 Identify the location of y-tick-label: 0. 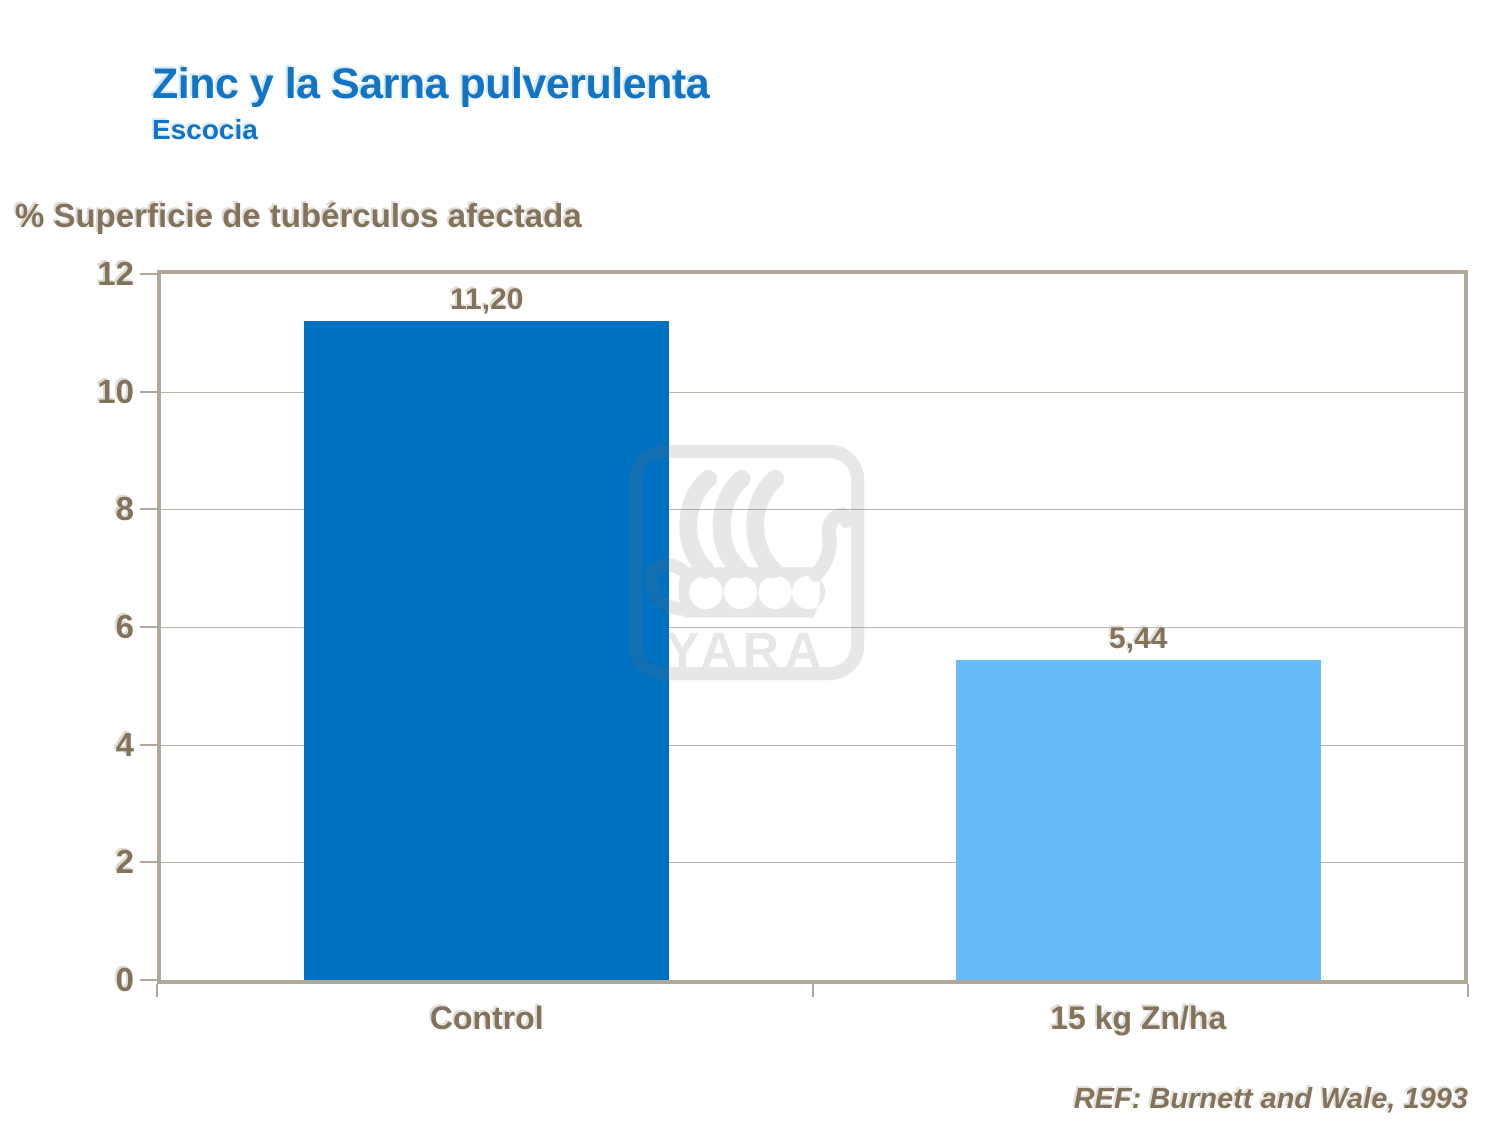
(124, 979).